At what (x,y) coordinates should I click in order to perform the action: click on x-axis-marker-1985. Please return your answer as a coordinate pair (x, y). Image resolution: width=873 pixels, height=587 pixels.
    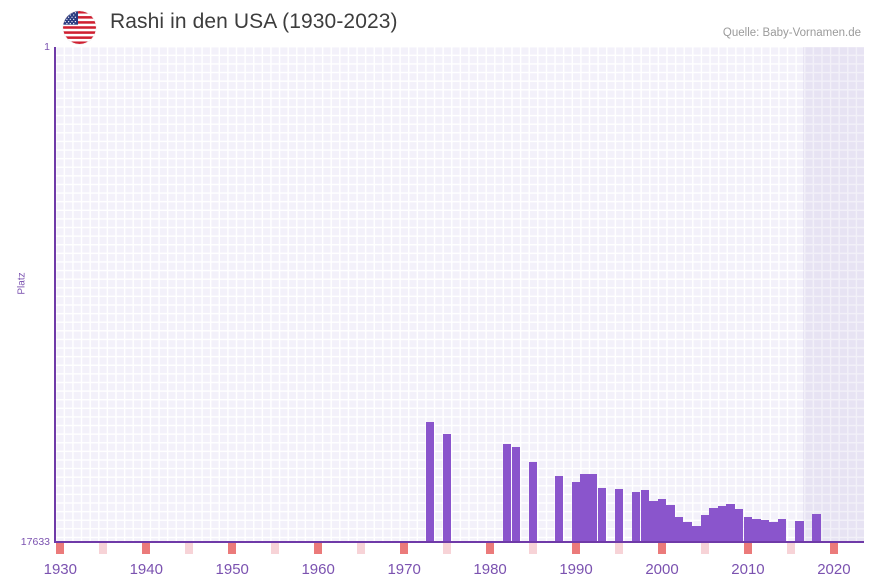
    Looking at the image, I should click on (533, 548).